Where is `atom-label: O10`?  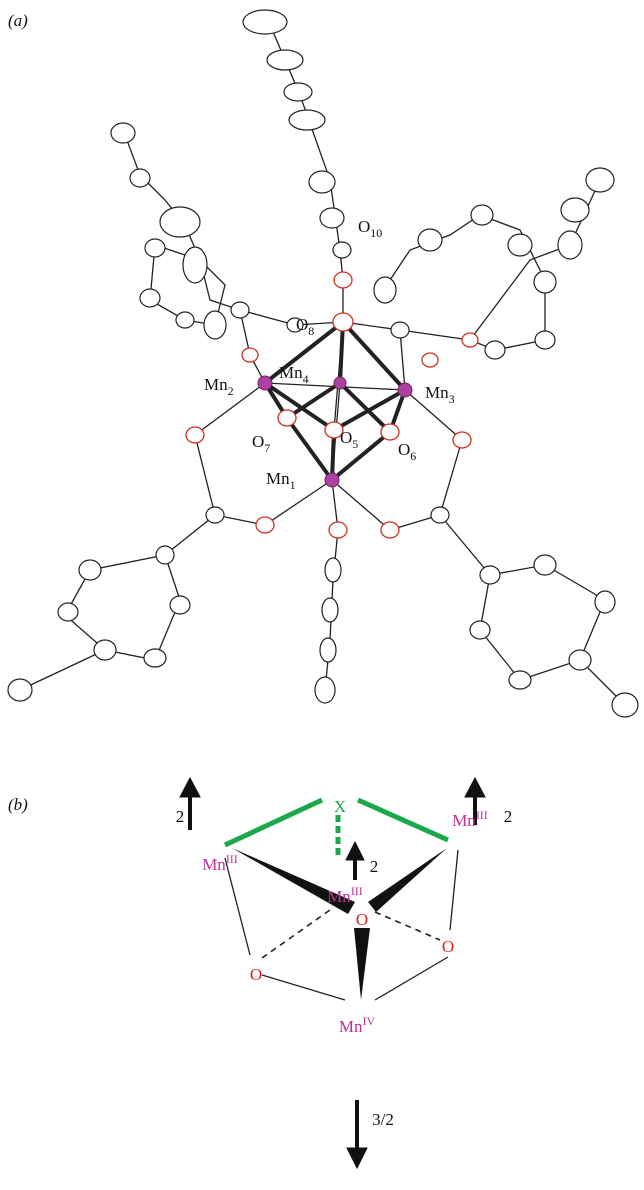
atom-label: O10 is located at coordinates (370, 228).